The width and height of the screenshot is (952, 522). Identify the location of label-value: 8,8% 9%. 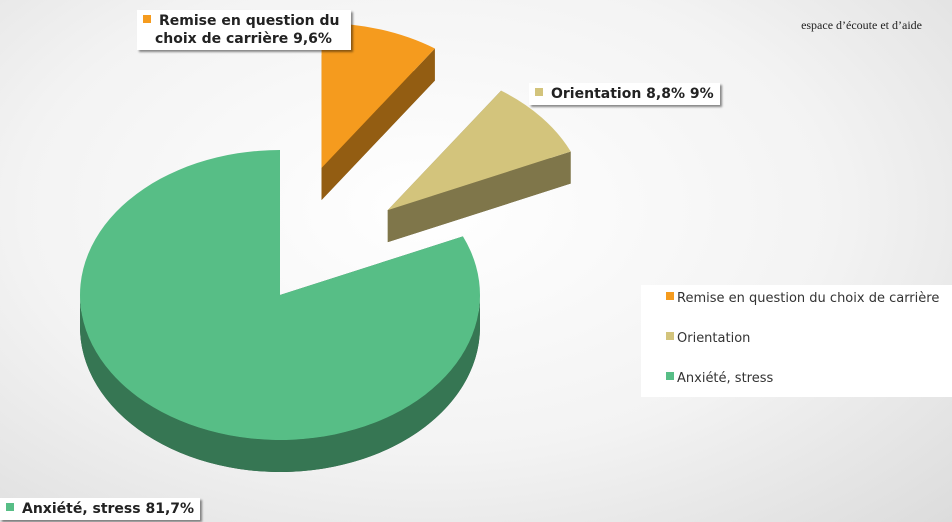
(680, 94).